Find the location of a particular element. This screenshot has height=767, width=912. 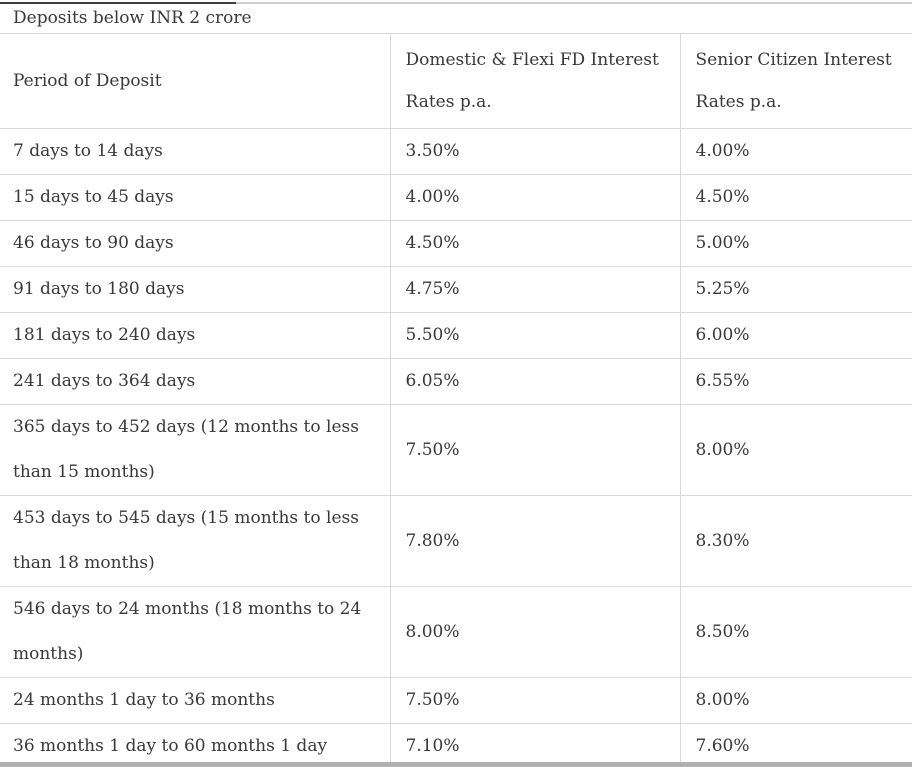

domestic-rate-cell: 7.10% is located at coordinates (534, 745).